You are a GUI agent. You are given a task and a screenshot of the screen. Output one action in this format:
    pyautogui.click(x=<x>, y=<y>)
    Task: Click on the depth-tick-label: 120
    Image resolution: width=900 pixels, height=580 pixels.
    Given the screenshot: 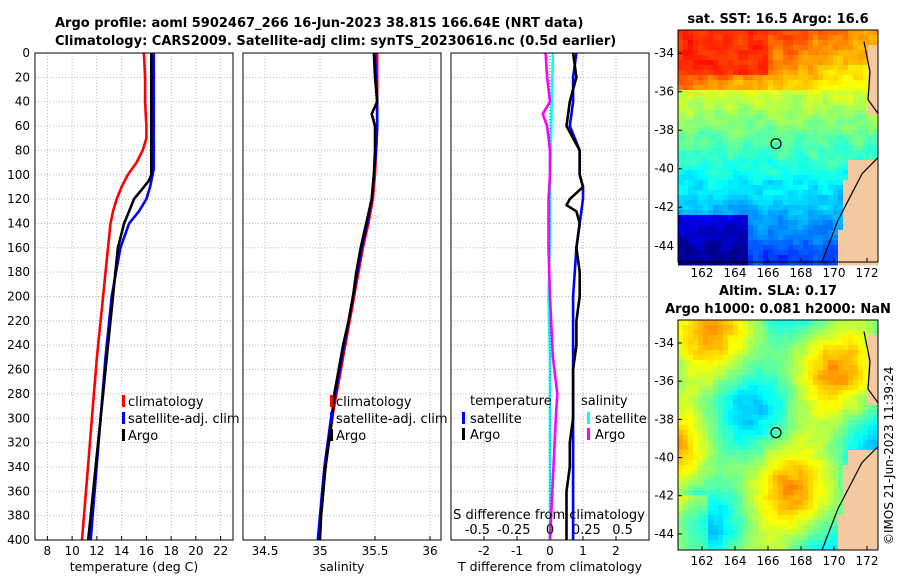 What is the action you would take?
    pyautogui.click(x=18, y=199)
    